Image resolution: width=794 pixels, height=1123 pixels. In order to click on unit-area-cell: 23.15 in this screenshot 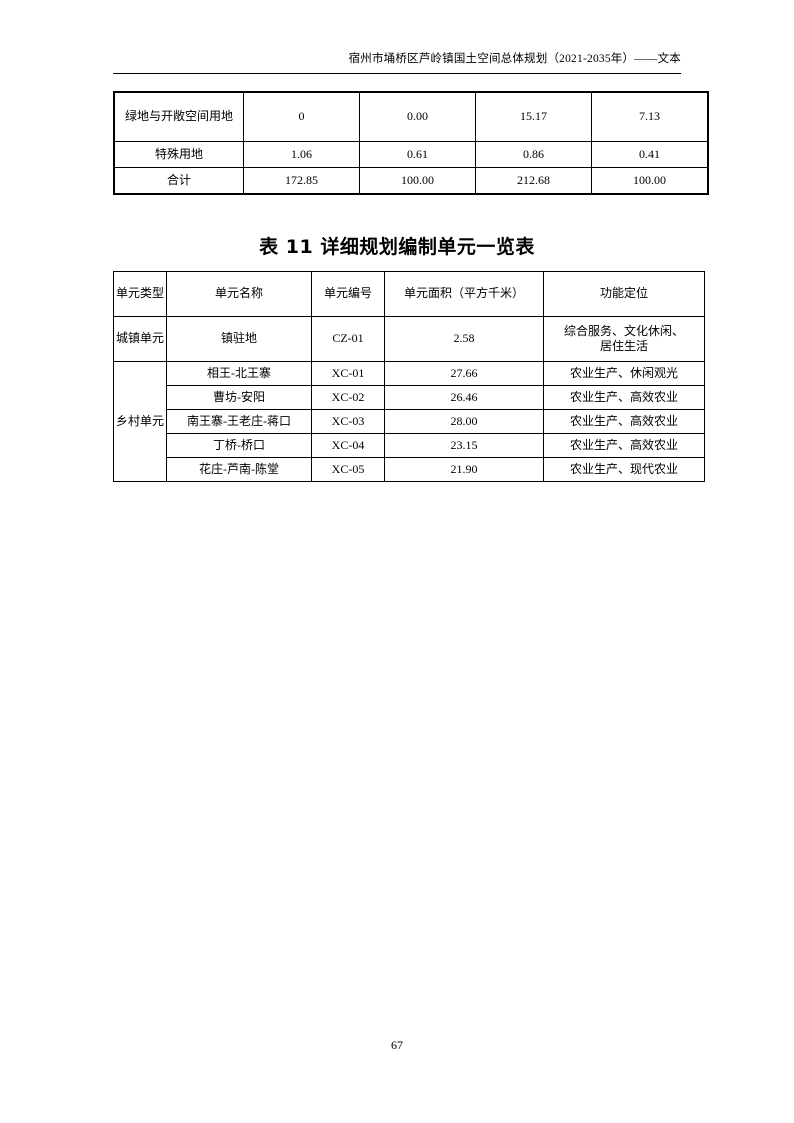, I will do `click(464, 445)`.